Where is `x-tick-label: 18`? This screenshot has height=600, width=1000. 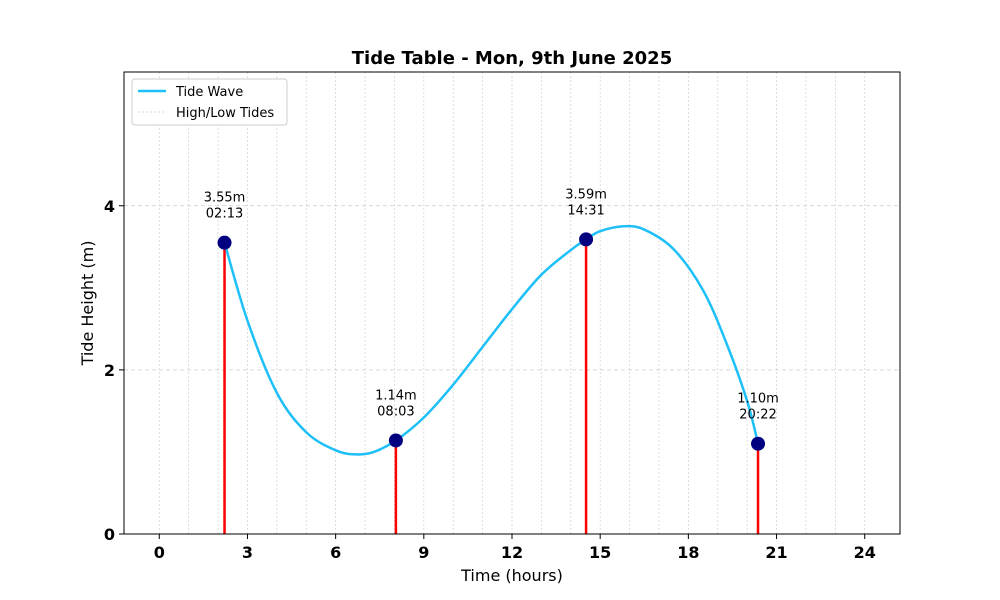 x-tick-label: 18 is located at coordinates (688, 552).